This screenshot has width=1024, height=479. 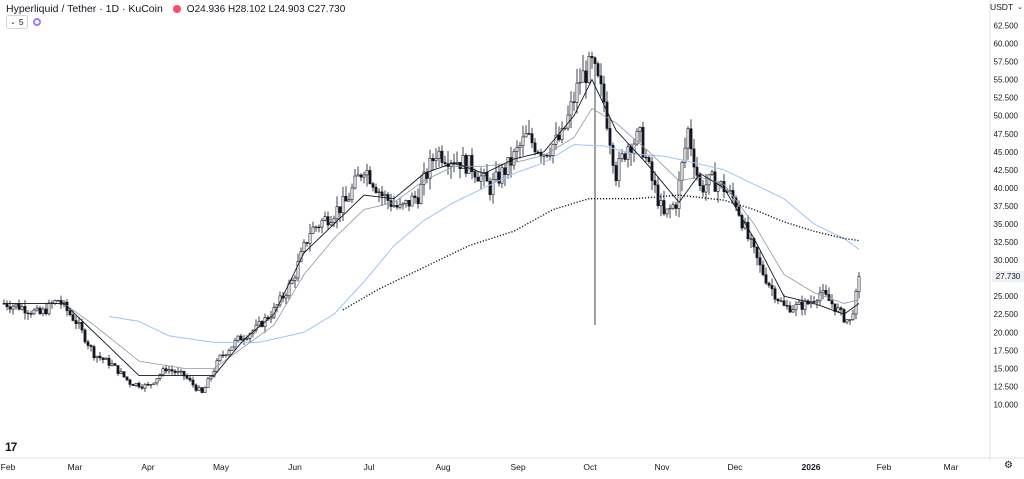 I want to click on time-tick-label: Jul, so click(x=369, y=467).